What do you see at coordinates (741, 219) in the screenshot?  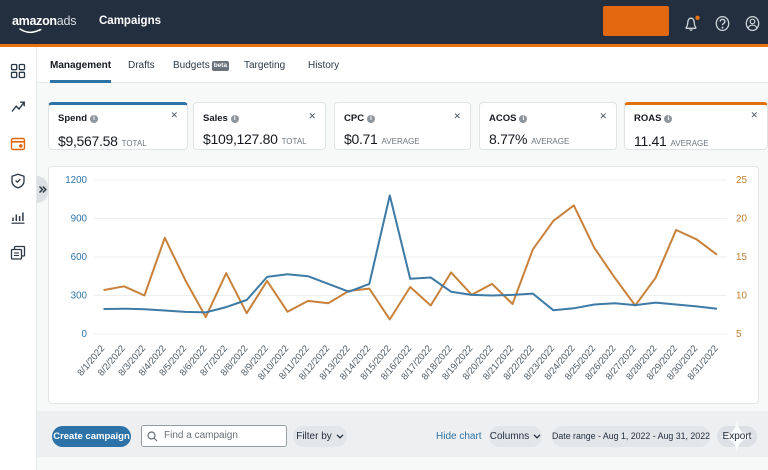 I see `svg-text: 20` at bounding box center [741, 219].